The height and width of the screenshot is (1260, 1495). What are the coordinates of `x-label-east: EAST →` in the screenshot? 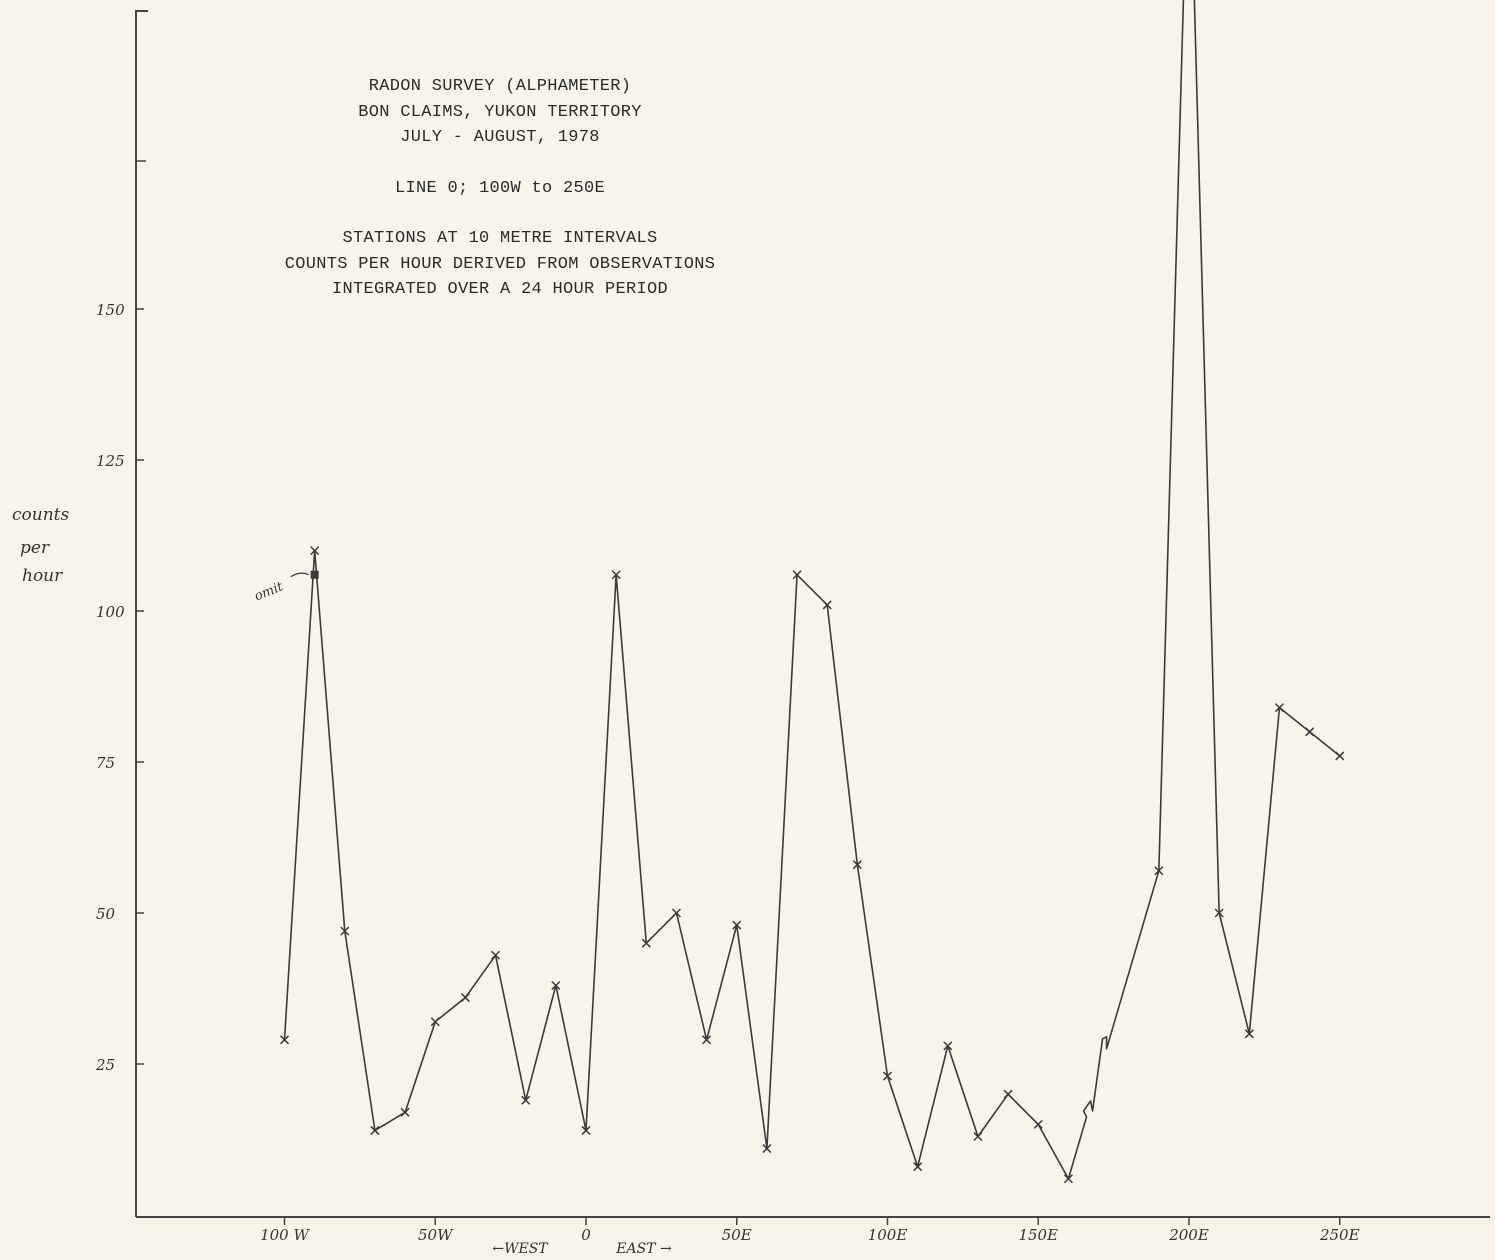 It's located at (643, 1249).